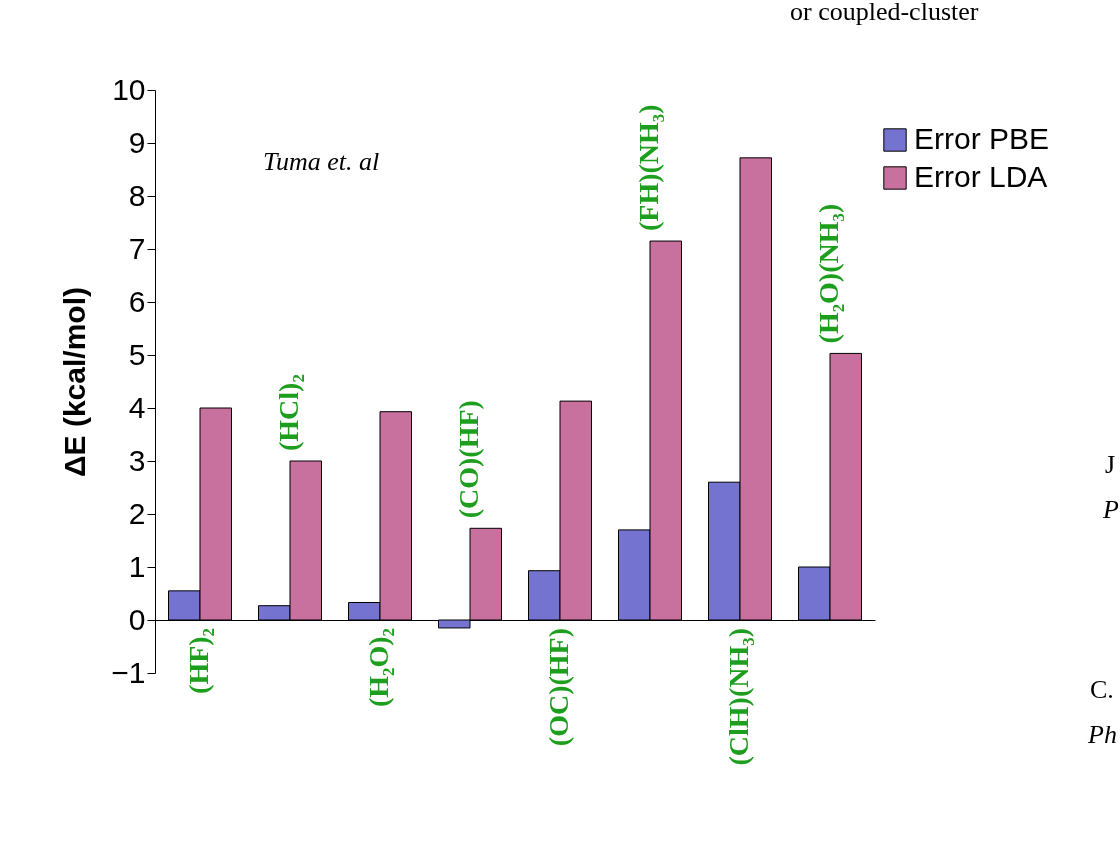  What do you see at coordinates (137, 195) in the screenshot?
I see `y-tick-label: 8` at bounding box center [137, 195].